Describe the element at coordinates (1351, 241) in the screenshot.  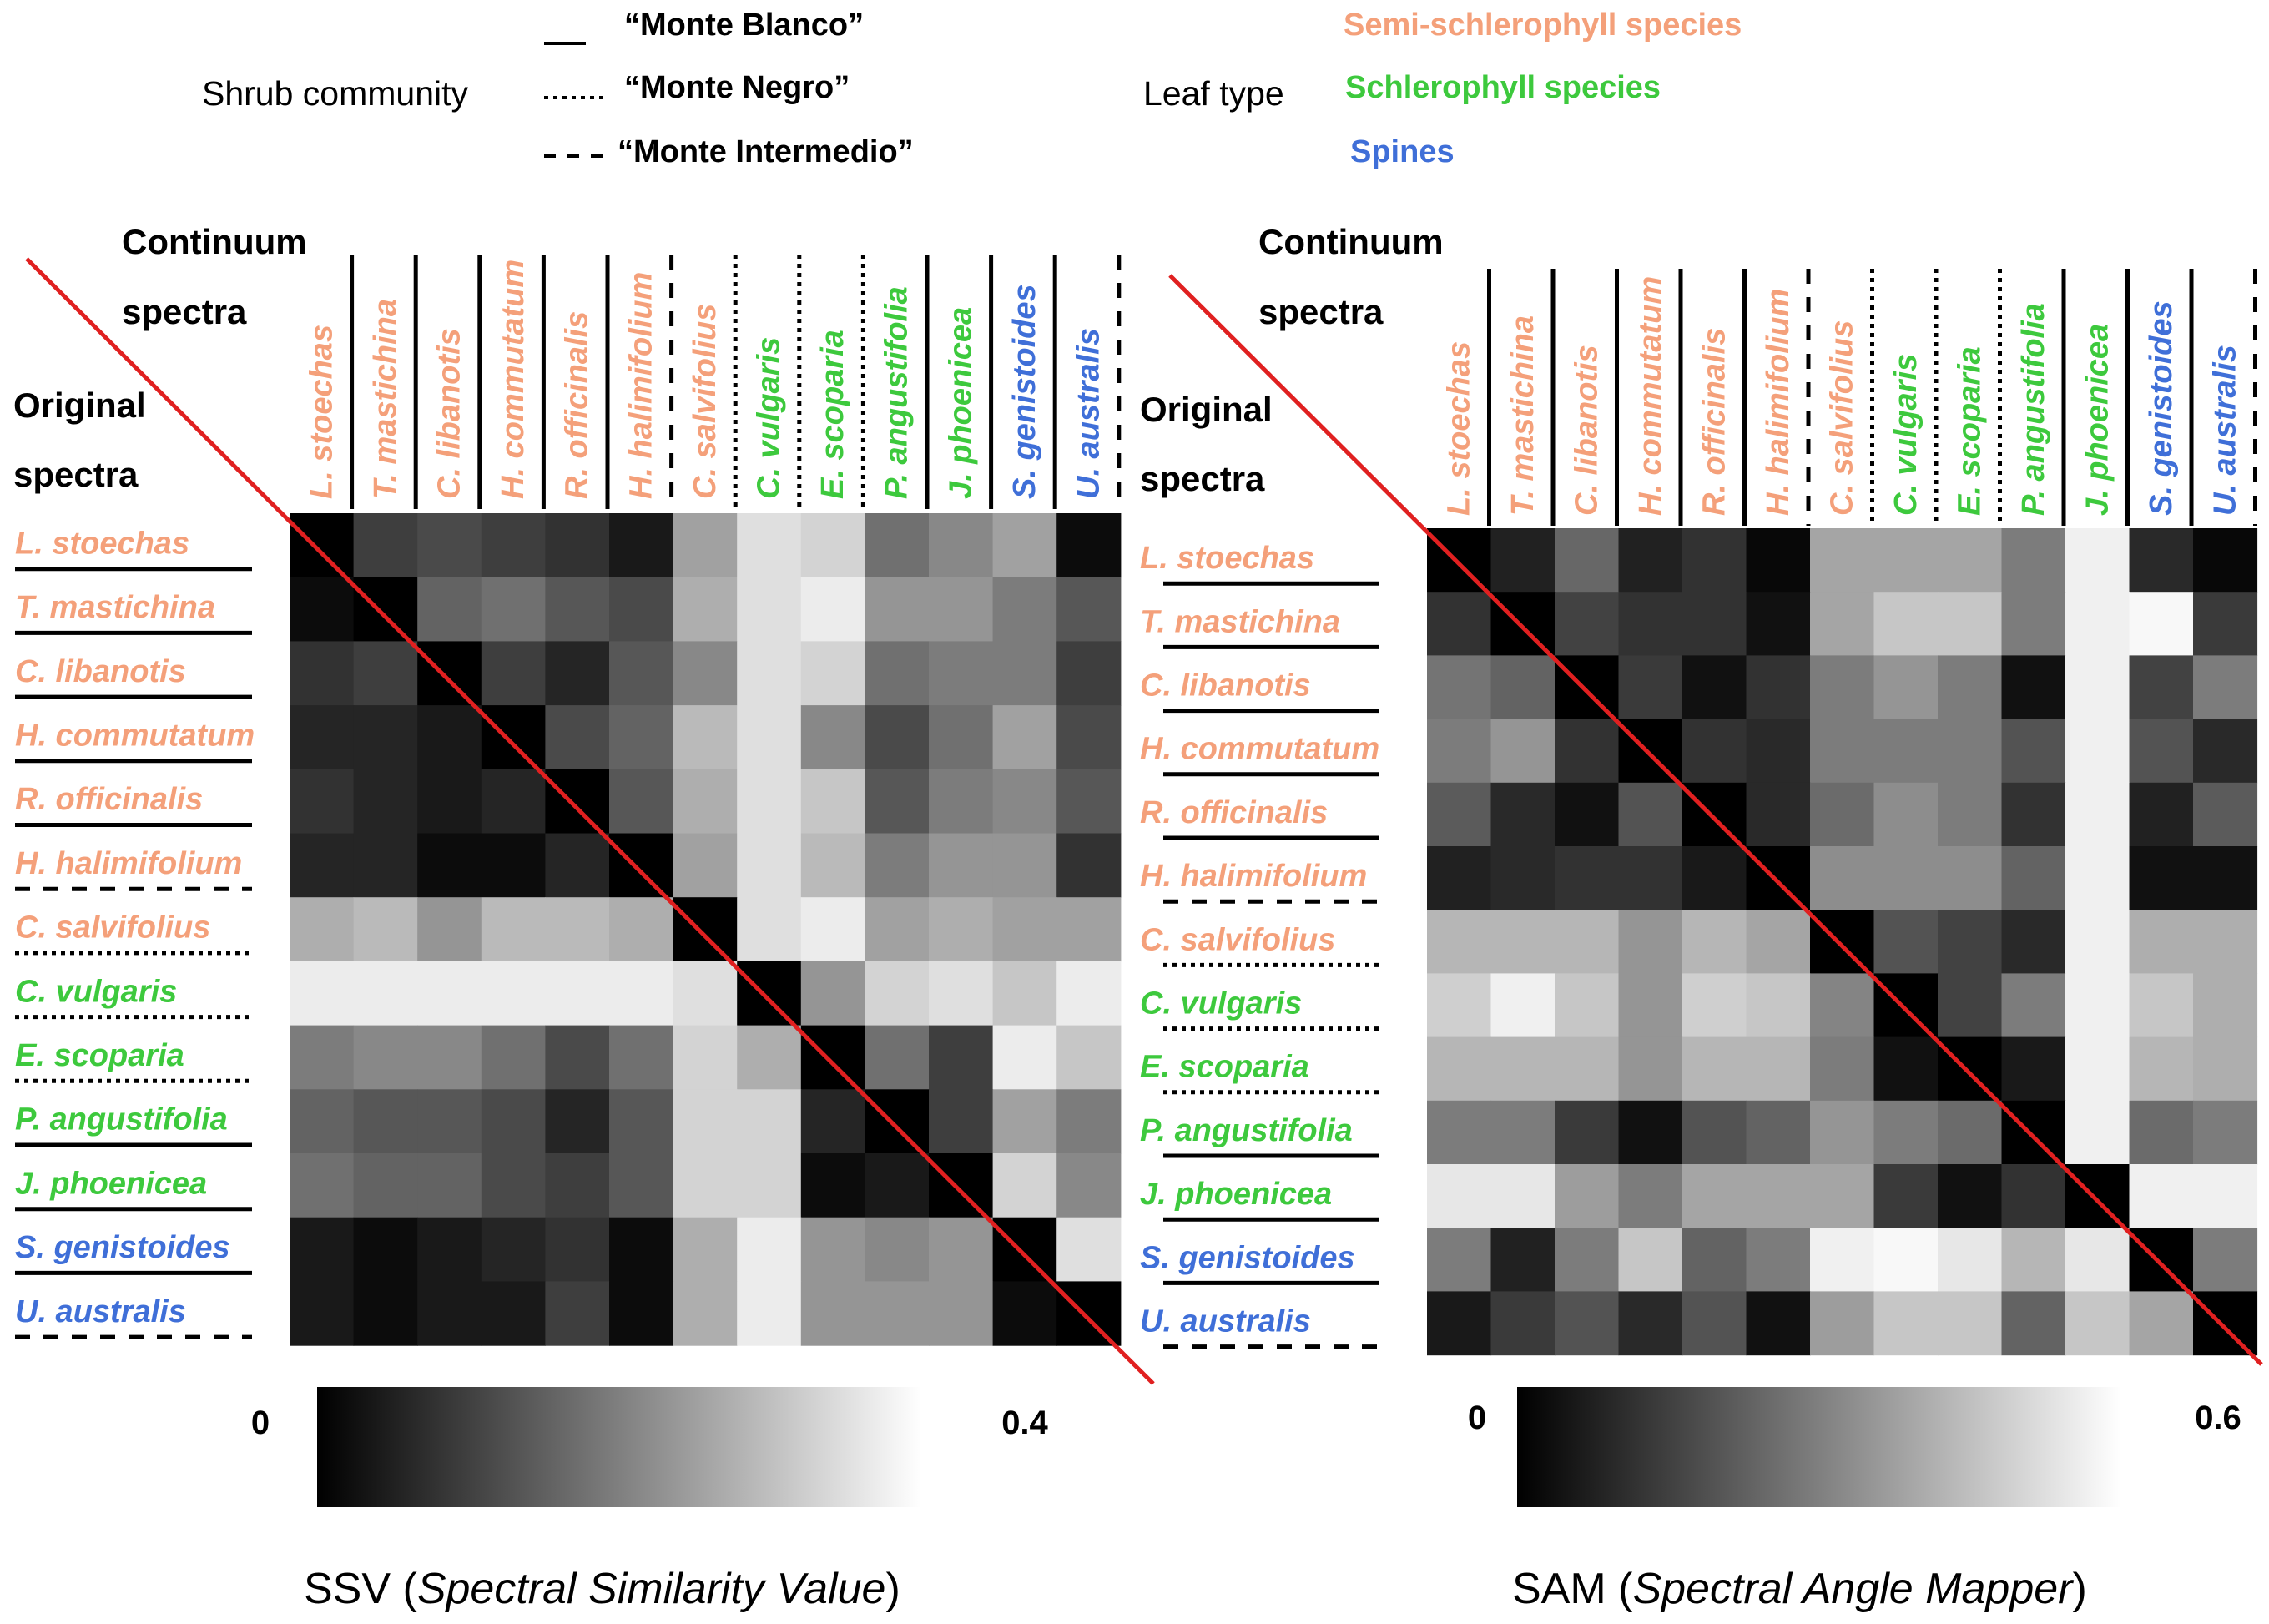
I see `sam-column-header-line1: Continuum` at that location.